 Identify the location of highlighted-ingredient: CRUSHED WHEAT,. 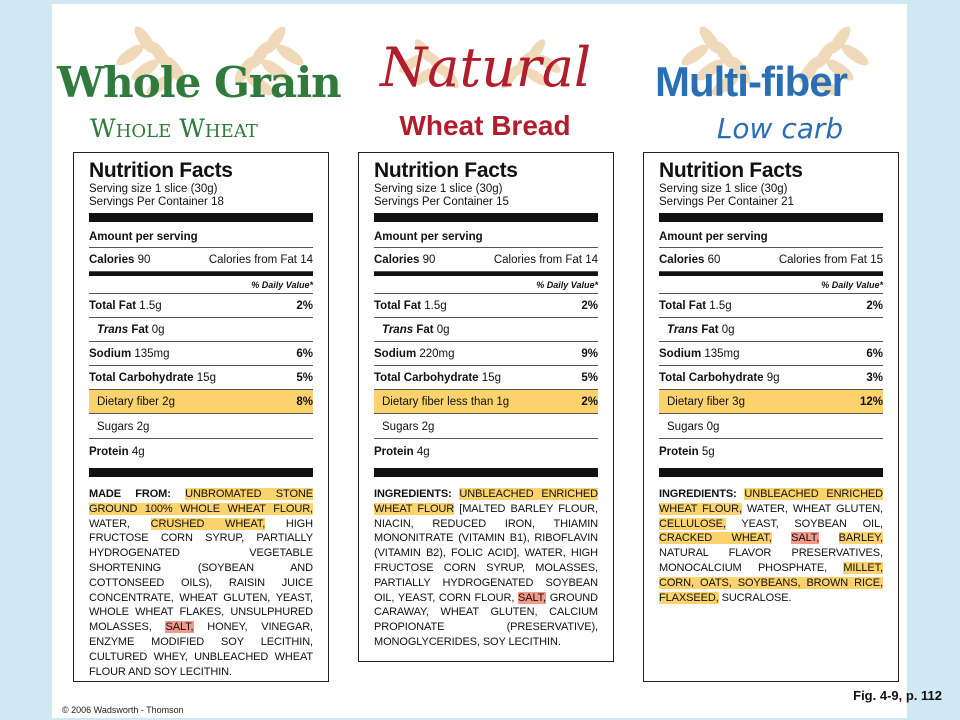
(208, 523).